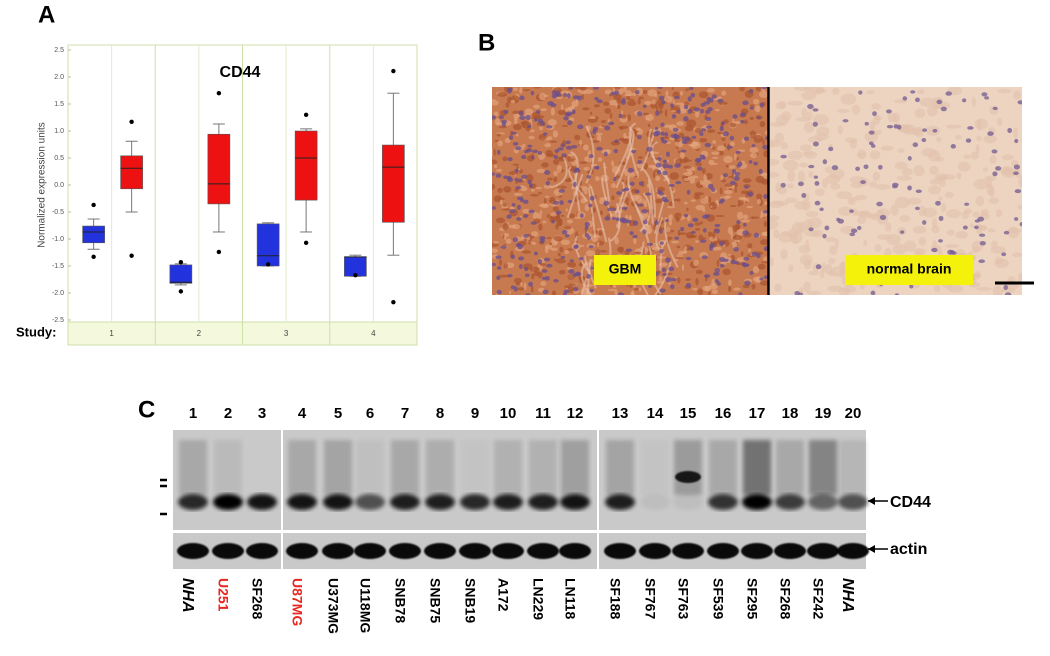  I want to click on band-label: actin, so click(908, 549).